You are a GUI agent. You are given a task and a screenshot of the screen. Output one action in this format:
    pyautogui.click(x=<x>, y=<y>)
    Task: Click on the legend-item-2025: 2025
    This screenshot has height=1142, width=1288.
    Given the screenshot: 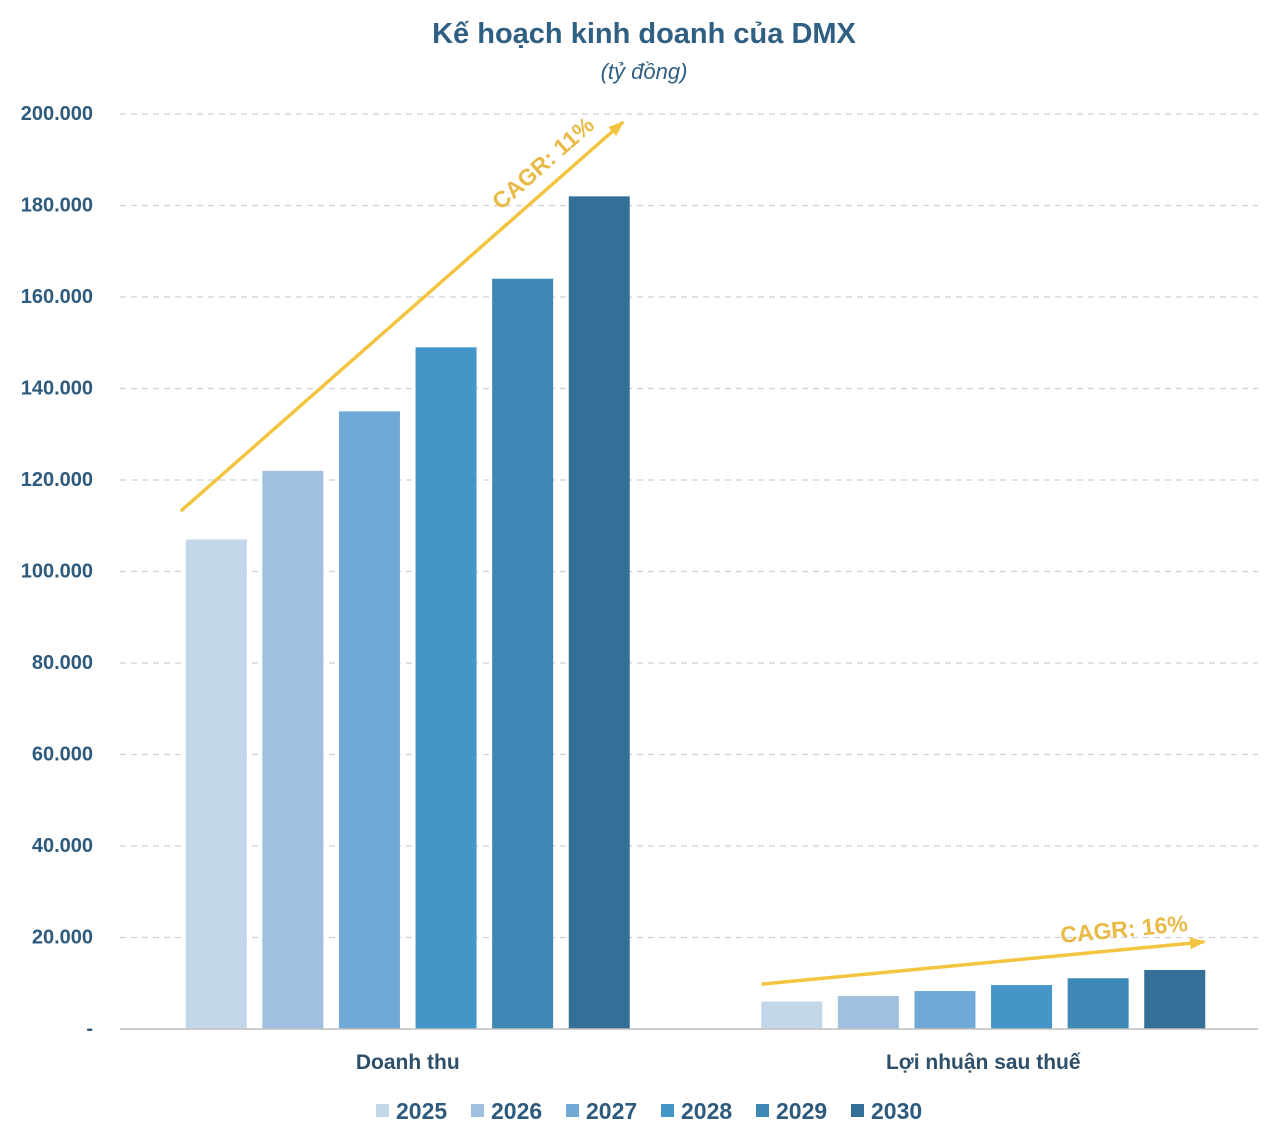 What is the action you would take?
    pyautogui.click(x=411, y=1111)
    